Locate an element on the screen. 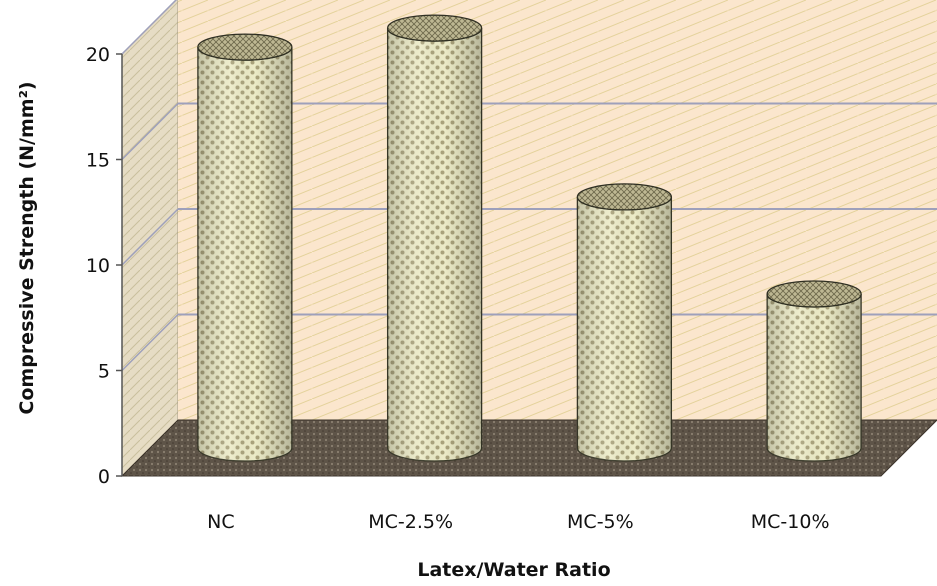 The width and height of the screenshot is (937, 586). x-axis-title: Latex/Water Ratio is located at coordinates (513, 570).